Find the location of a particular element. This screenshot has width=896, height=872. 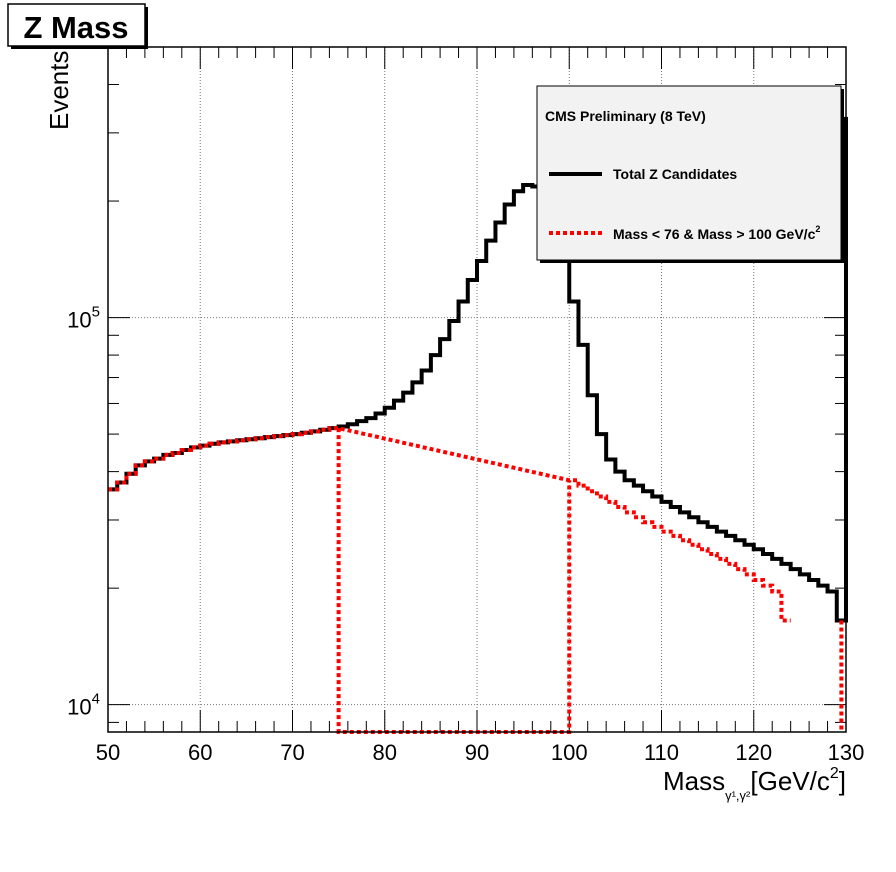

y-tick-label: 10⁴ is located at coordinates (83, 705).